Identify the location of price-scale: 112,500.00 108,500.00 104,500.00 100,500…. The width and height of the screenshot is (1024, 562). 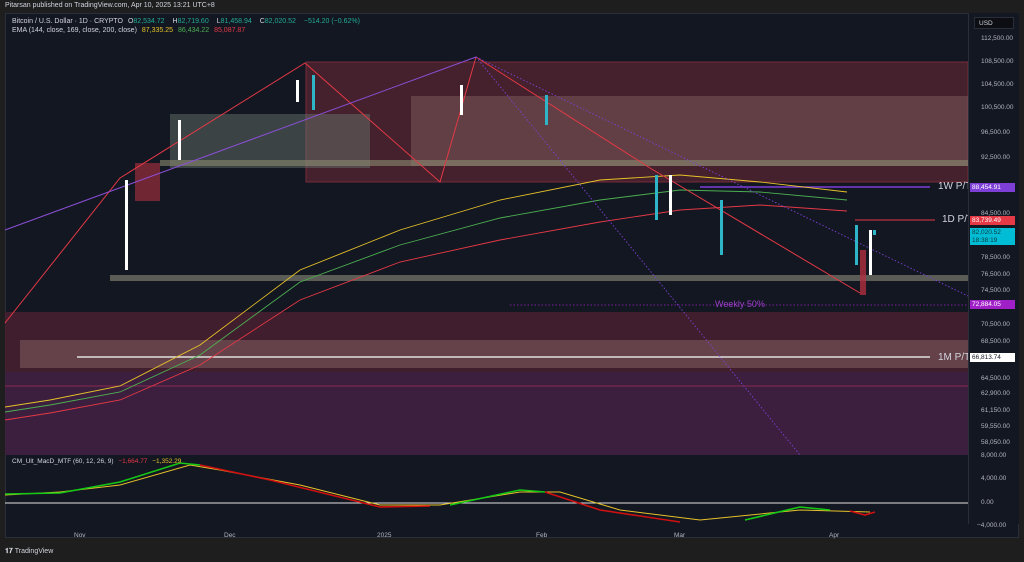
(993, 271).